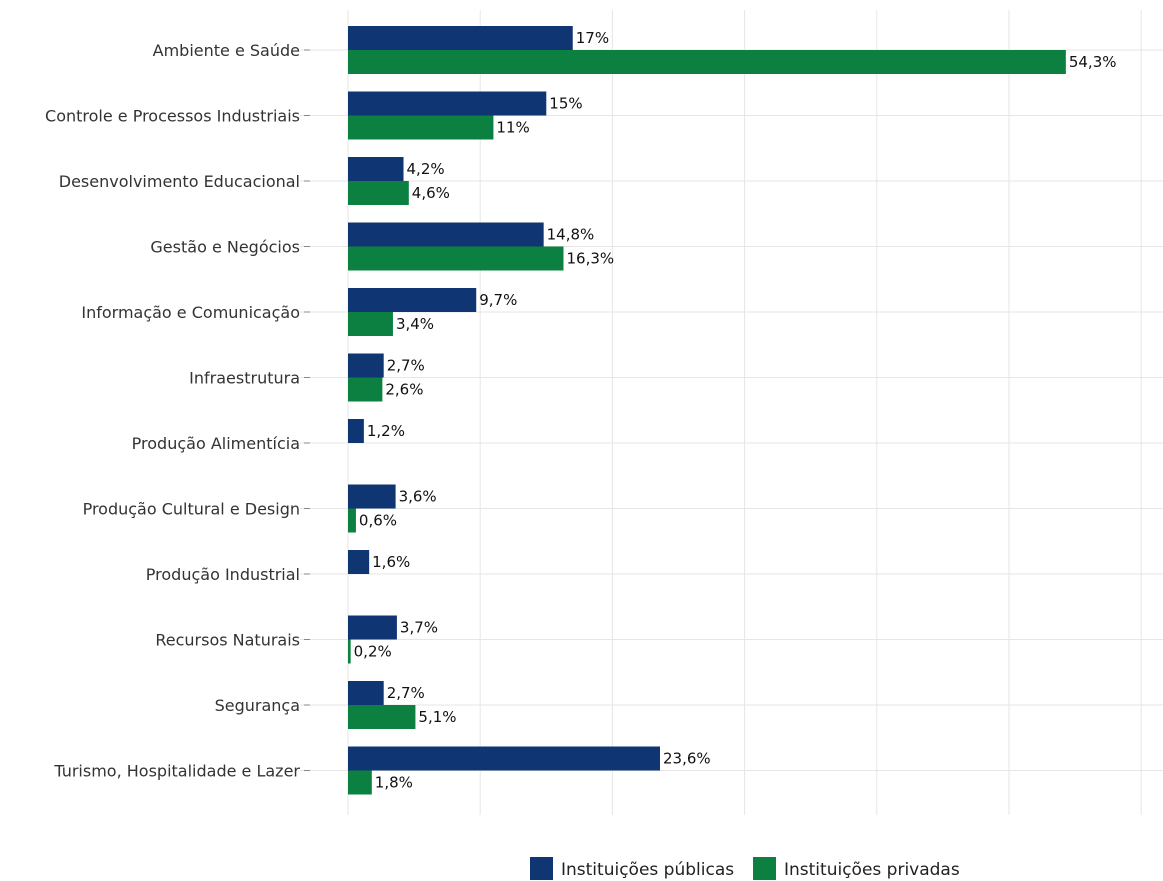 The image size is (1163, 881). I want to click on category-label: Desenvolvimento Educacional, so click(179, 181).